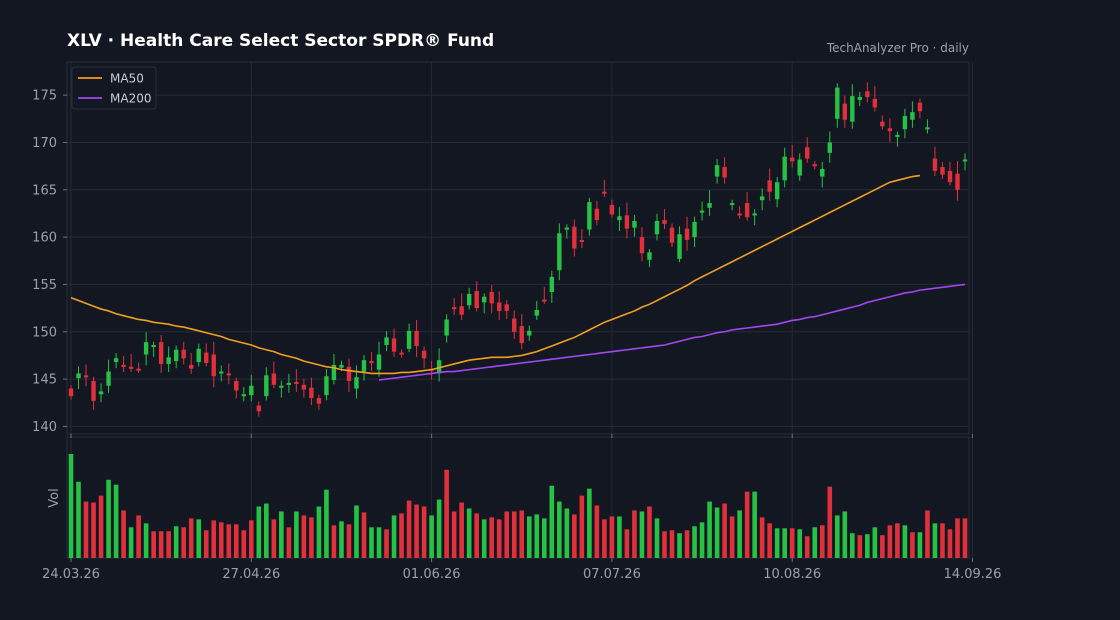  Describe the element at coordinates (54, 497) in the screenshot. I see `volume-axis-label: Vol` at that location.